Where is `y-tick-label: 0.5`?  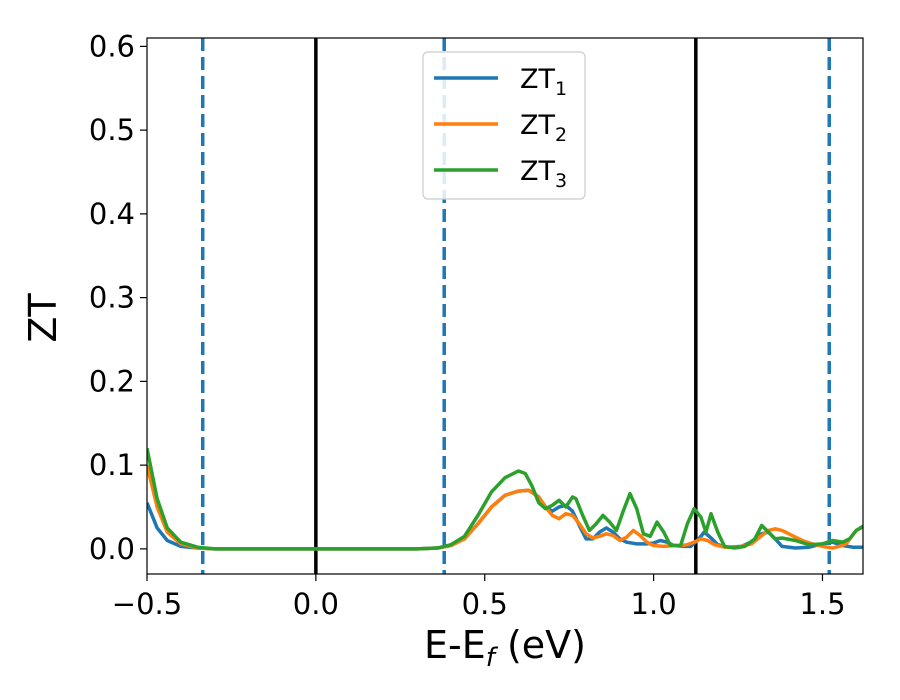
y-tick-label: 0.5 is located at coordinates (112, 130).